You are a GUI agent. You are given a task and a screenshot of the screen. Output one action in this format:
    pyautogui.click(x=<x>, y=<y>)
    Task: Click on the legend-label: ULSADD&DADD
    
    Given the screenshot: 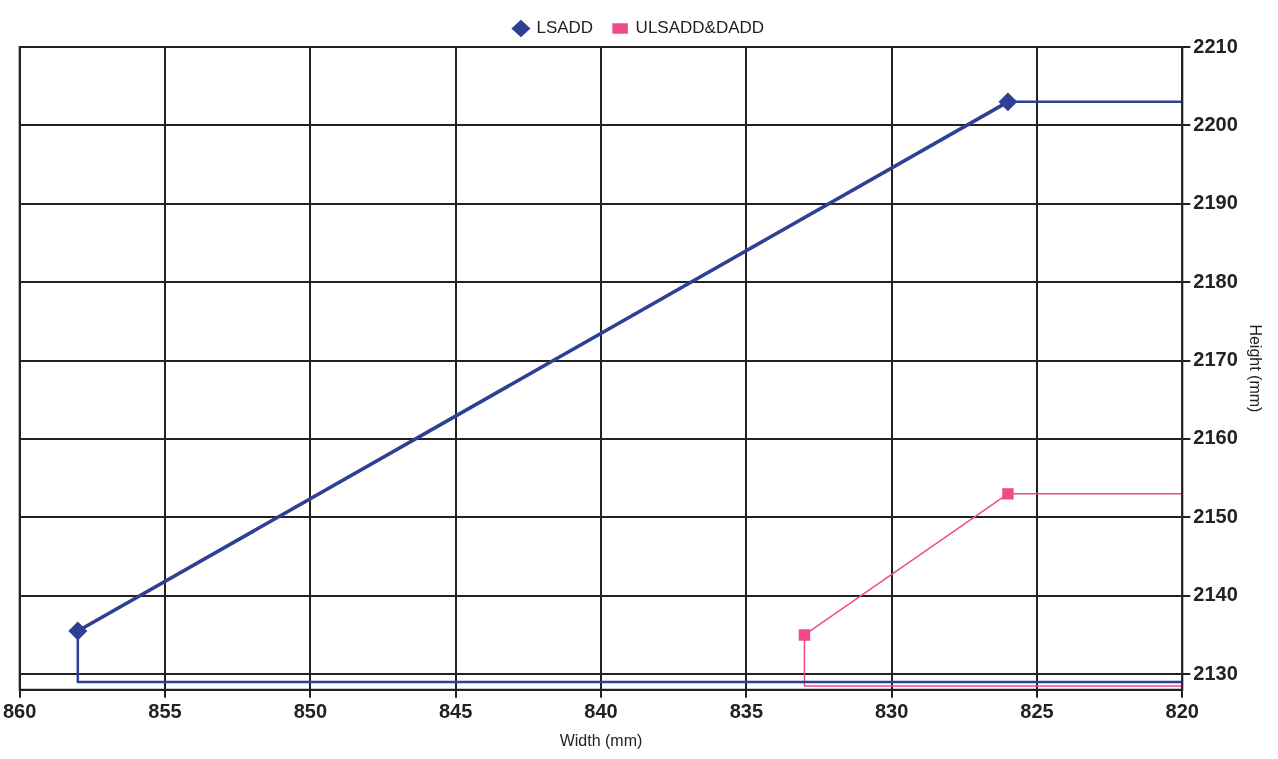 What is the action you would take?
    pyautogui.click(x=700, y=28)
    